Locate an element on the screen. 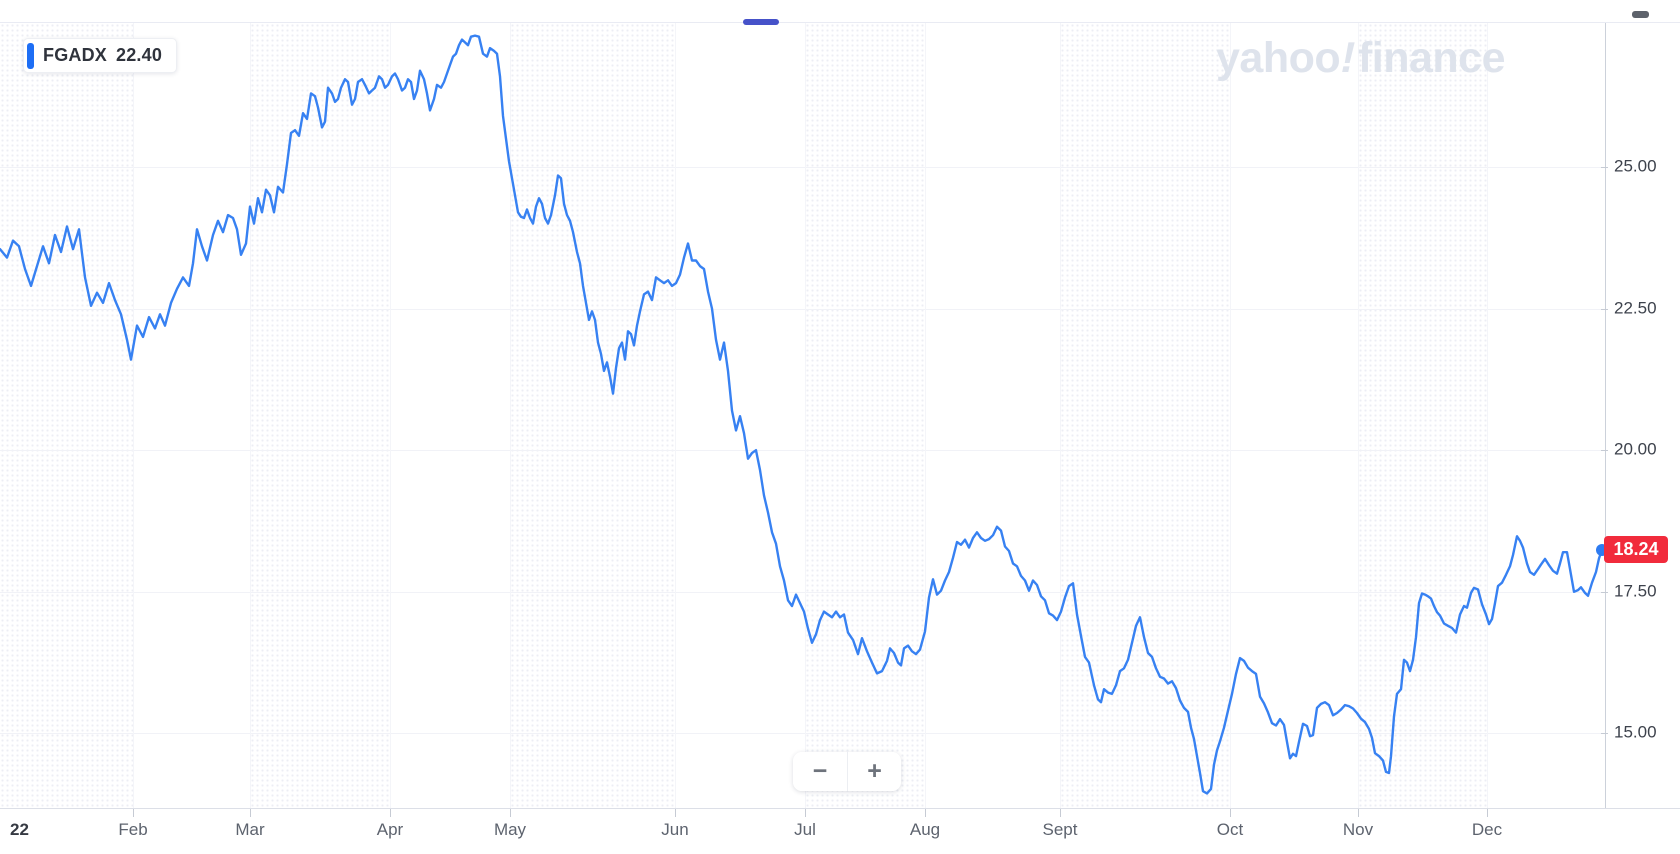  x-axis-label: Feb is located at coordinates (133, 829).